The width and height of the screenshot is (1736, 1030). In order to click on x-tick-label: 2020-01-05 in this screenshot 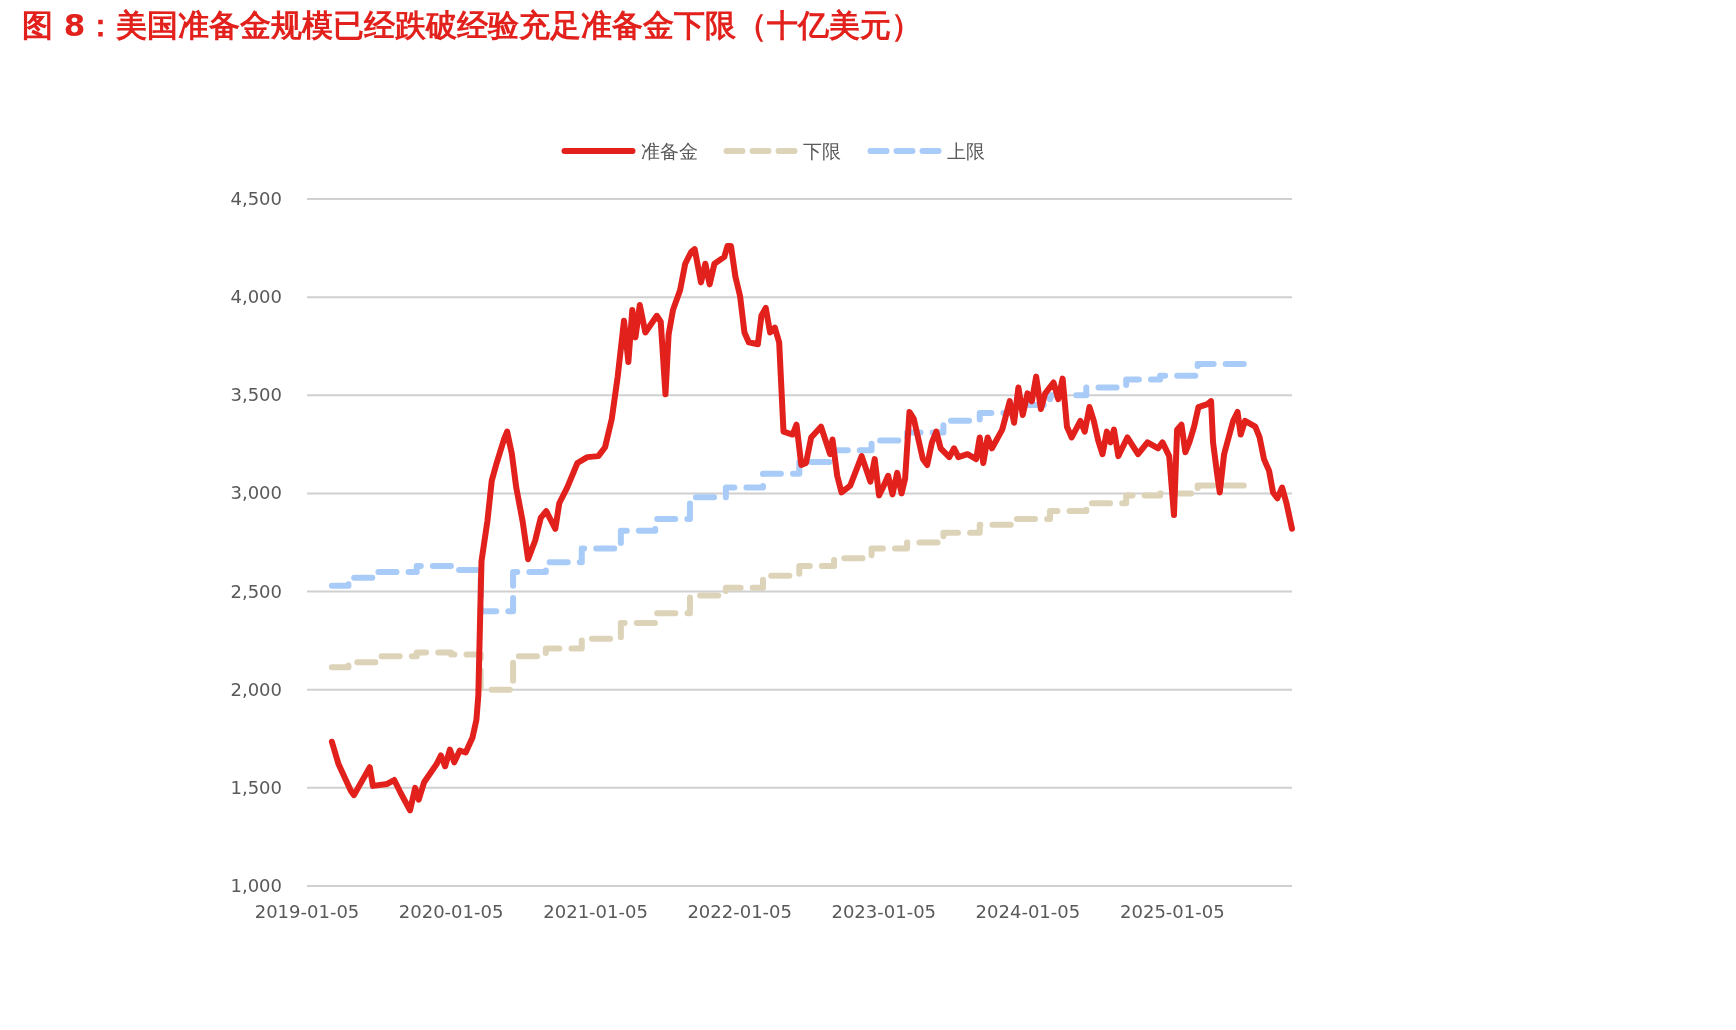, I will do `click(451, 911)`.